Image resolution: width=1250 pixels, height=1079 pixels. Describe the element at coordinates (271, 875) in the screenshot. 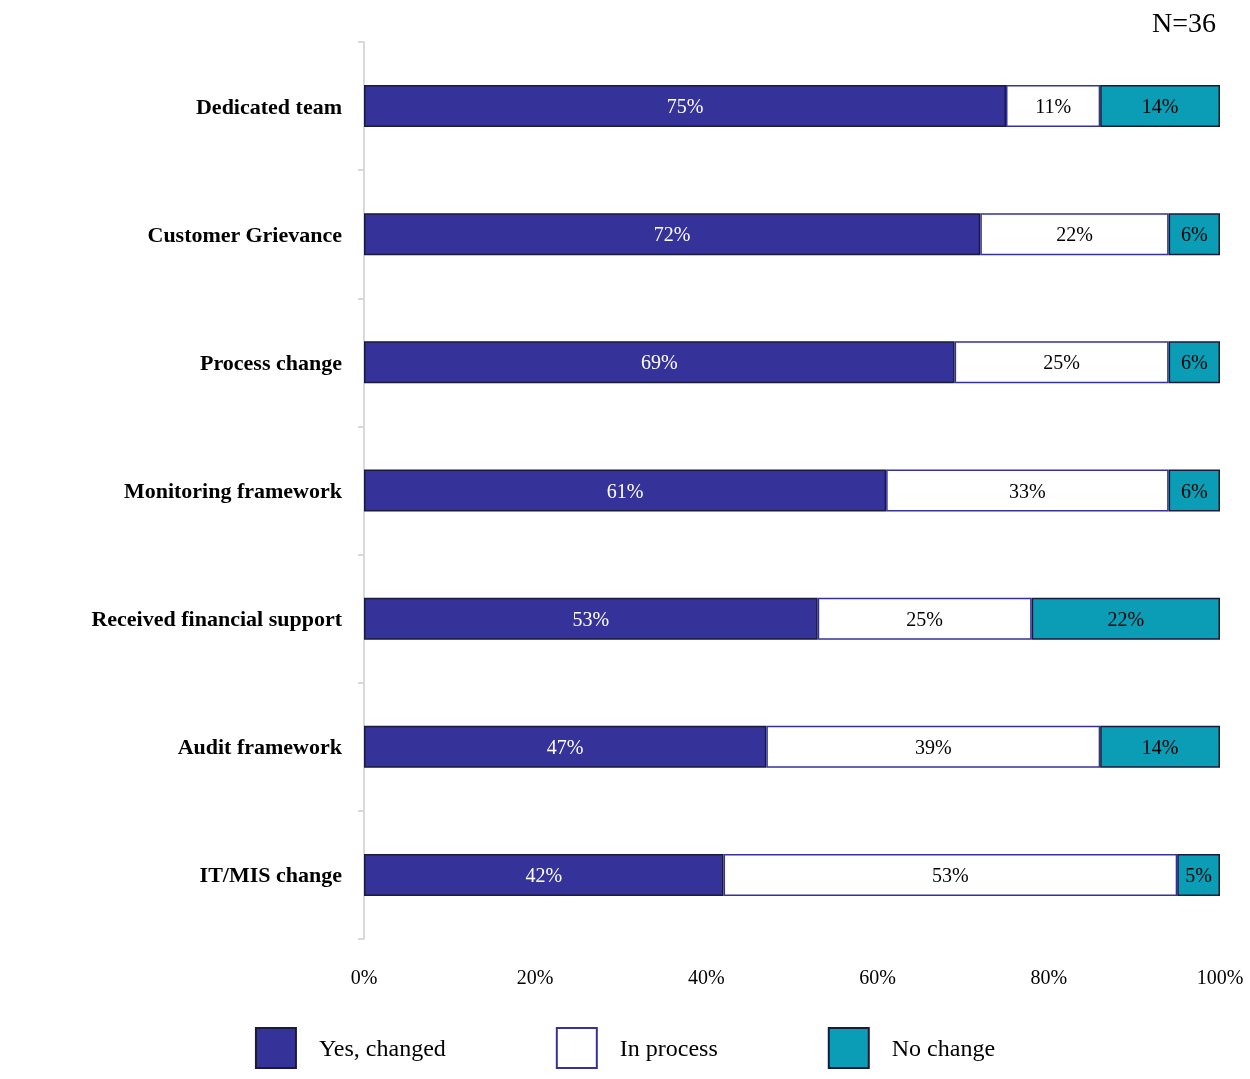

I see `y-tick-label: IT/MIS change` at that location.